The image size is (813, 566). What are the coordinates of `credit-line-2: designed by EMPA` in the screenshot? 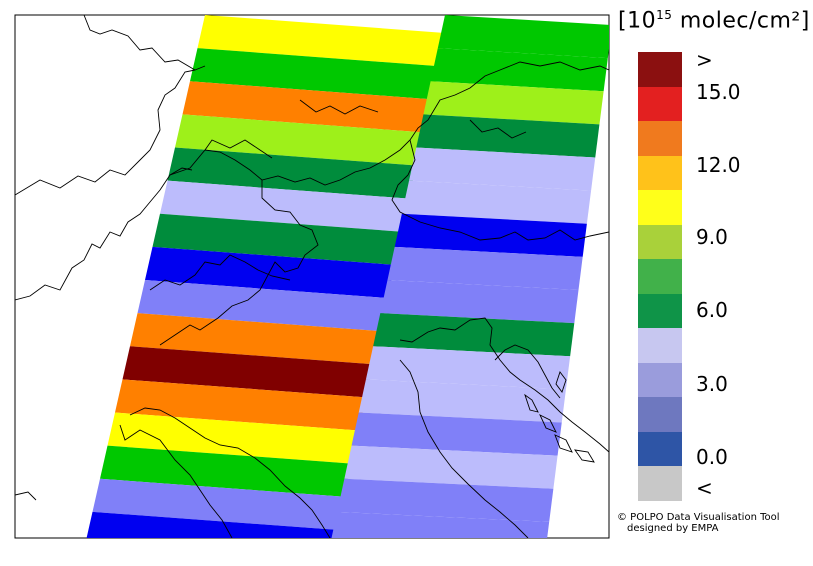 It's located at (673, 528).